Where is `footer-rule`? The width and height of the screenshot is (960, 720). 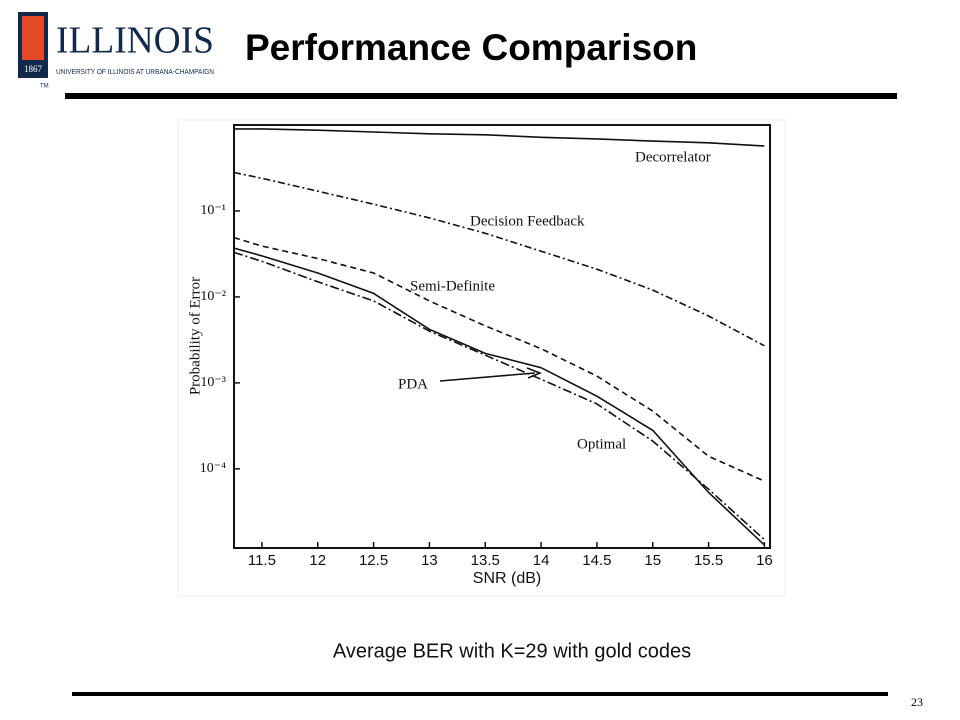 footer-rule is located at coordinates (480, 694).